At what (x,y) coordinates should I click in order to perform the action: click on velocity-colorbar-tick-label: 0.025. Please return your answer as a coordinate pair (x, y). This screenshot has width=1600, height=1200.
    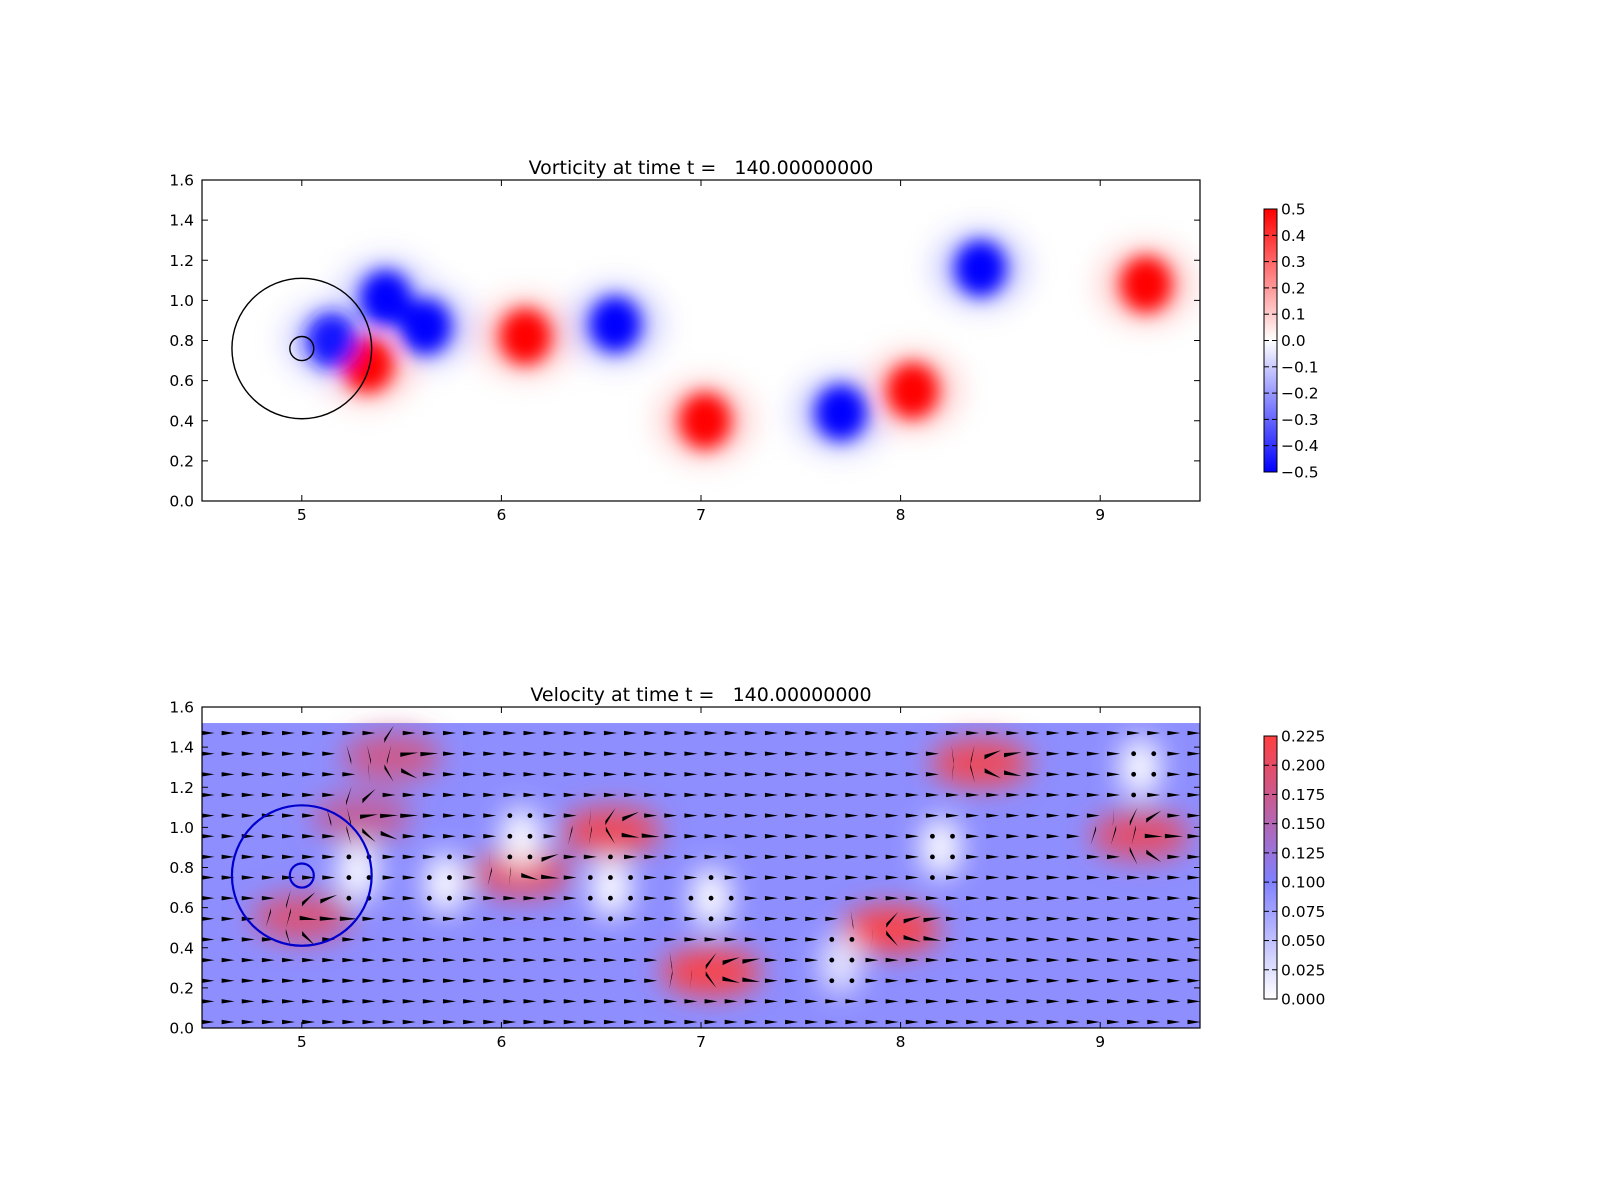
    Looking at the image, I should click on (1303, 970).